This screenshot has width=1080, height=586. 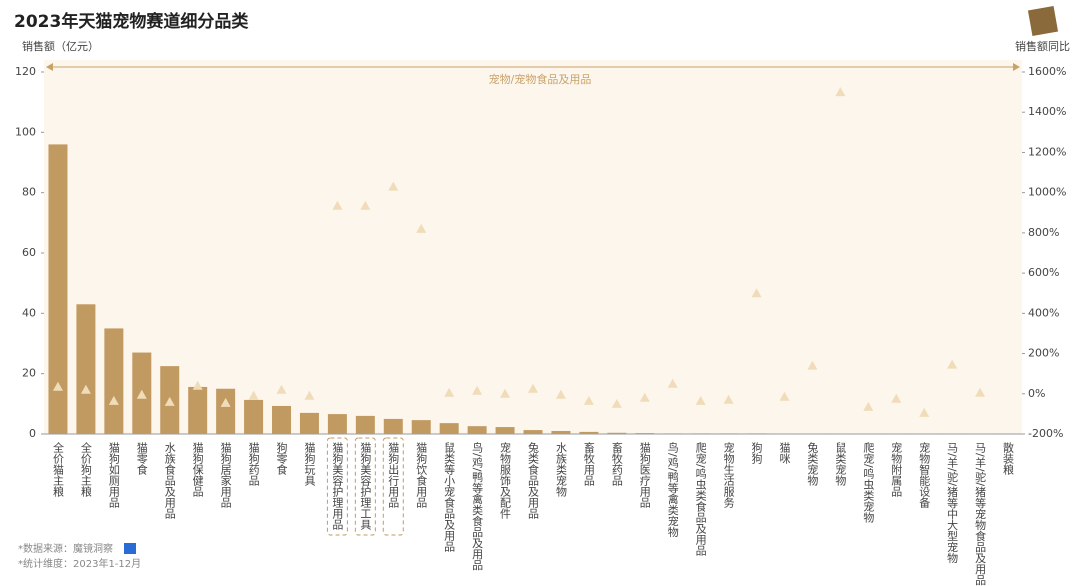 I want to click on y-tick-label: 20, so click(x=29, y=373).